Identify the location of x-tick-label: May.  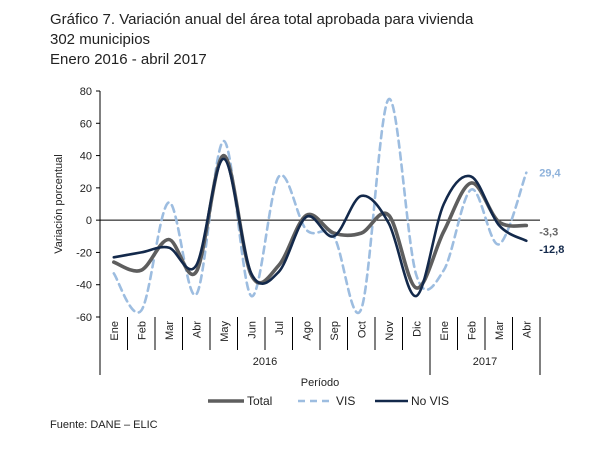
(225, 331).